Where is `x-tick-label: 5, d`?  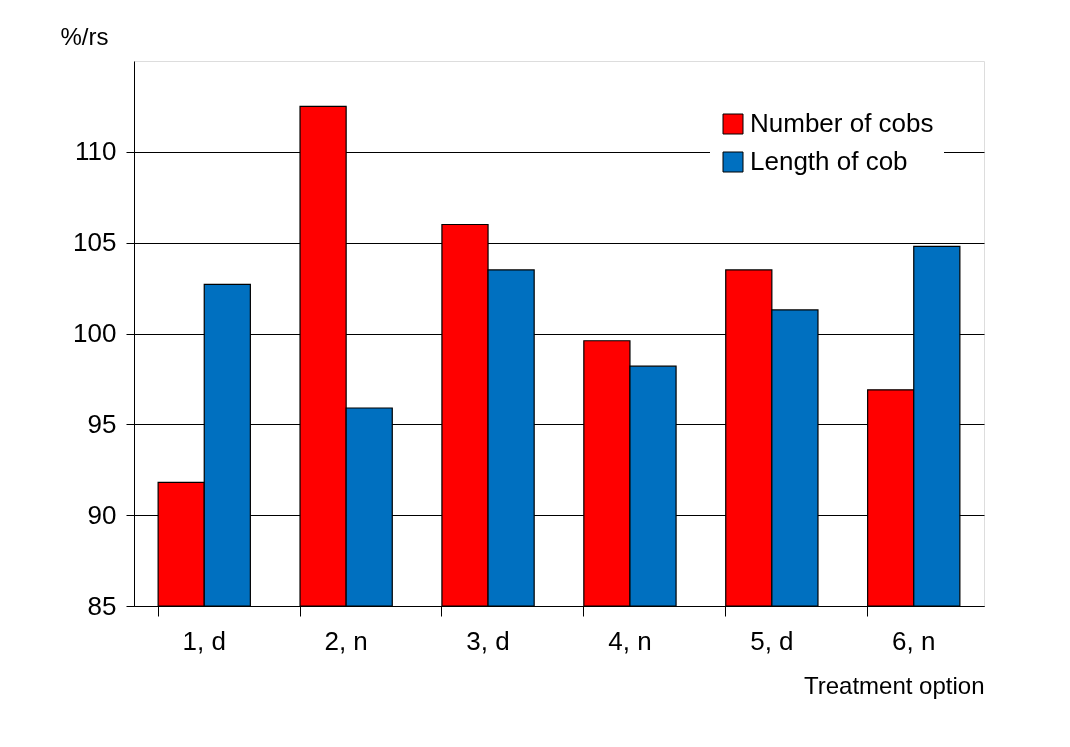 x-tick-label: 5, d is located at coordinates (772, 640).